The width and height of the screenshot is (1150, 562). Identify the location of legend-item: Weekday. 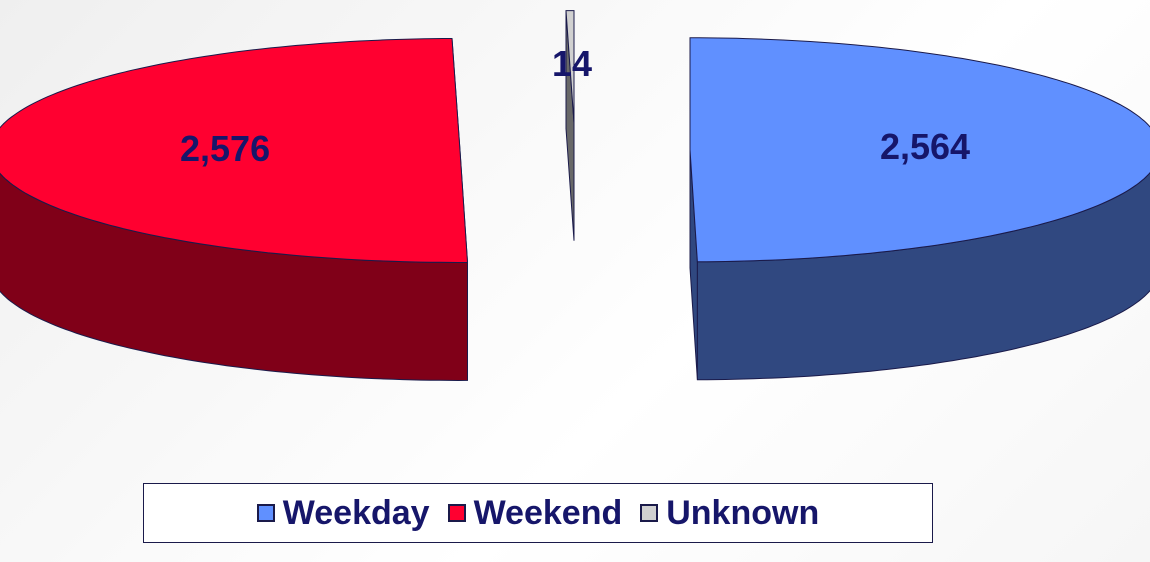
(343, 513).